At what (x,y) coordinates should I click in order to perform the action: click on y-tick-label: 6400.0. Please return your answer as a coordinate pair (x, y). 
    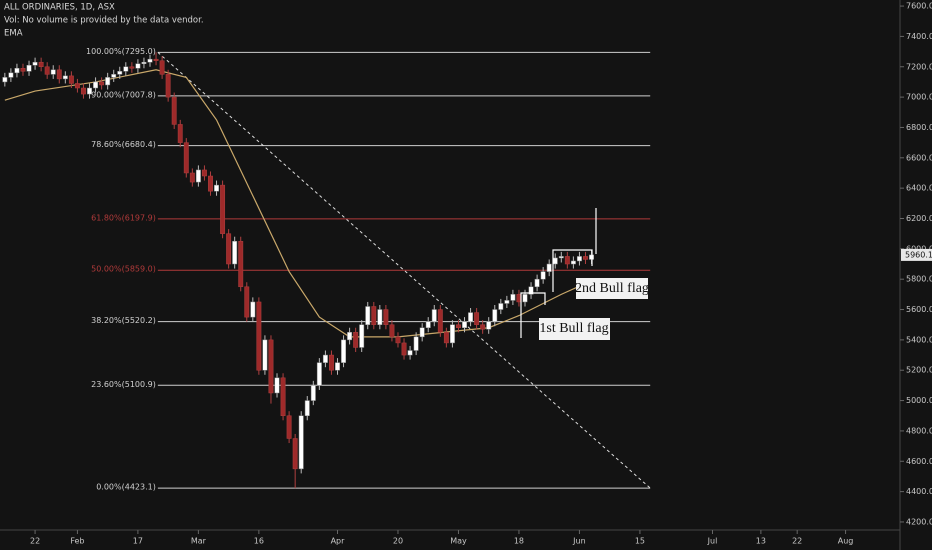
    Looking at the image, I should click on (919, 188).